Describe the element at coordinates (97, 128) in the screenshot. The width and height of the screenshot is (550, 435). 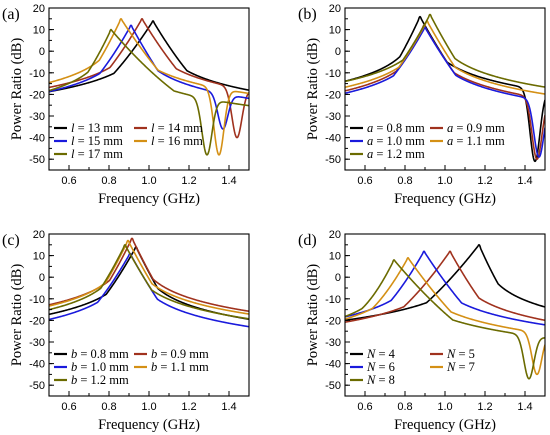
I see `legend-entry: l = 13 mm` at that location.